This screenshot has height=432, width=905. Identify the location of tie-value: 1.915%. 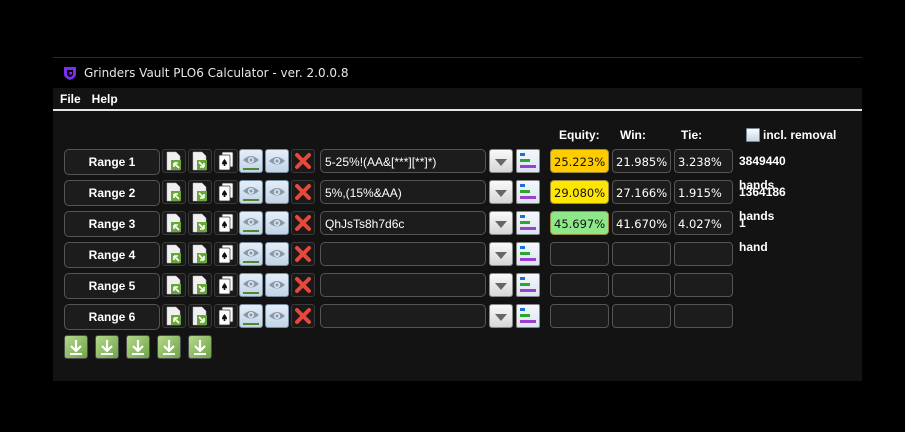
(703, 192).